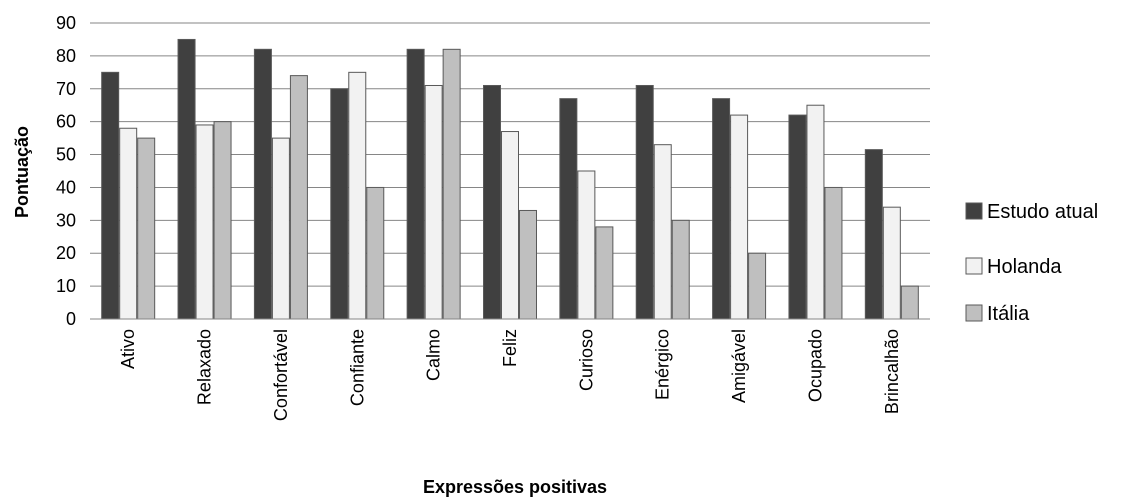 Image resolution: width=1124 pixels, height=501 pixels. What do you see at coordinates (22, 172) in the screenshot?
I see `y-axis-title: Pontuação` at bounding box center [22, 172].